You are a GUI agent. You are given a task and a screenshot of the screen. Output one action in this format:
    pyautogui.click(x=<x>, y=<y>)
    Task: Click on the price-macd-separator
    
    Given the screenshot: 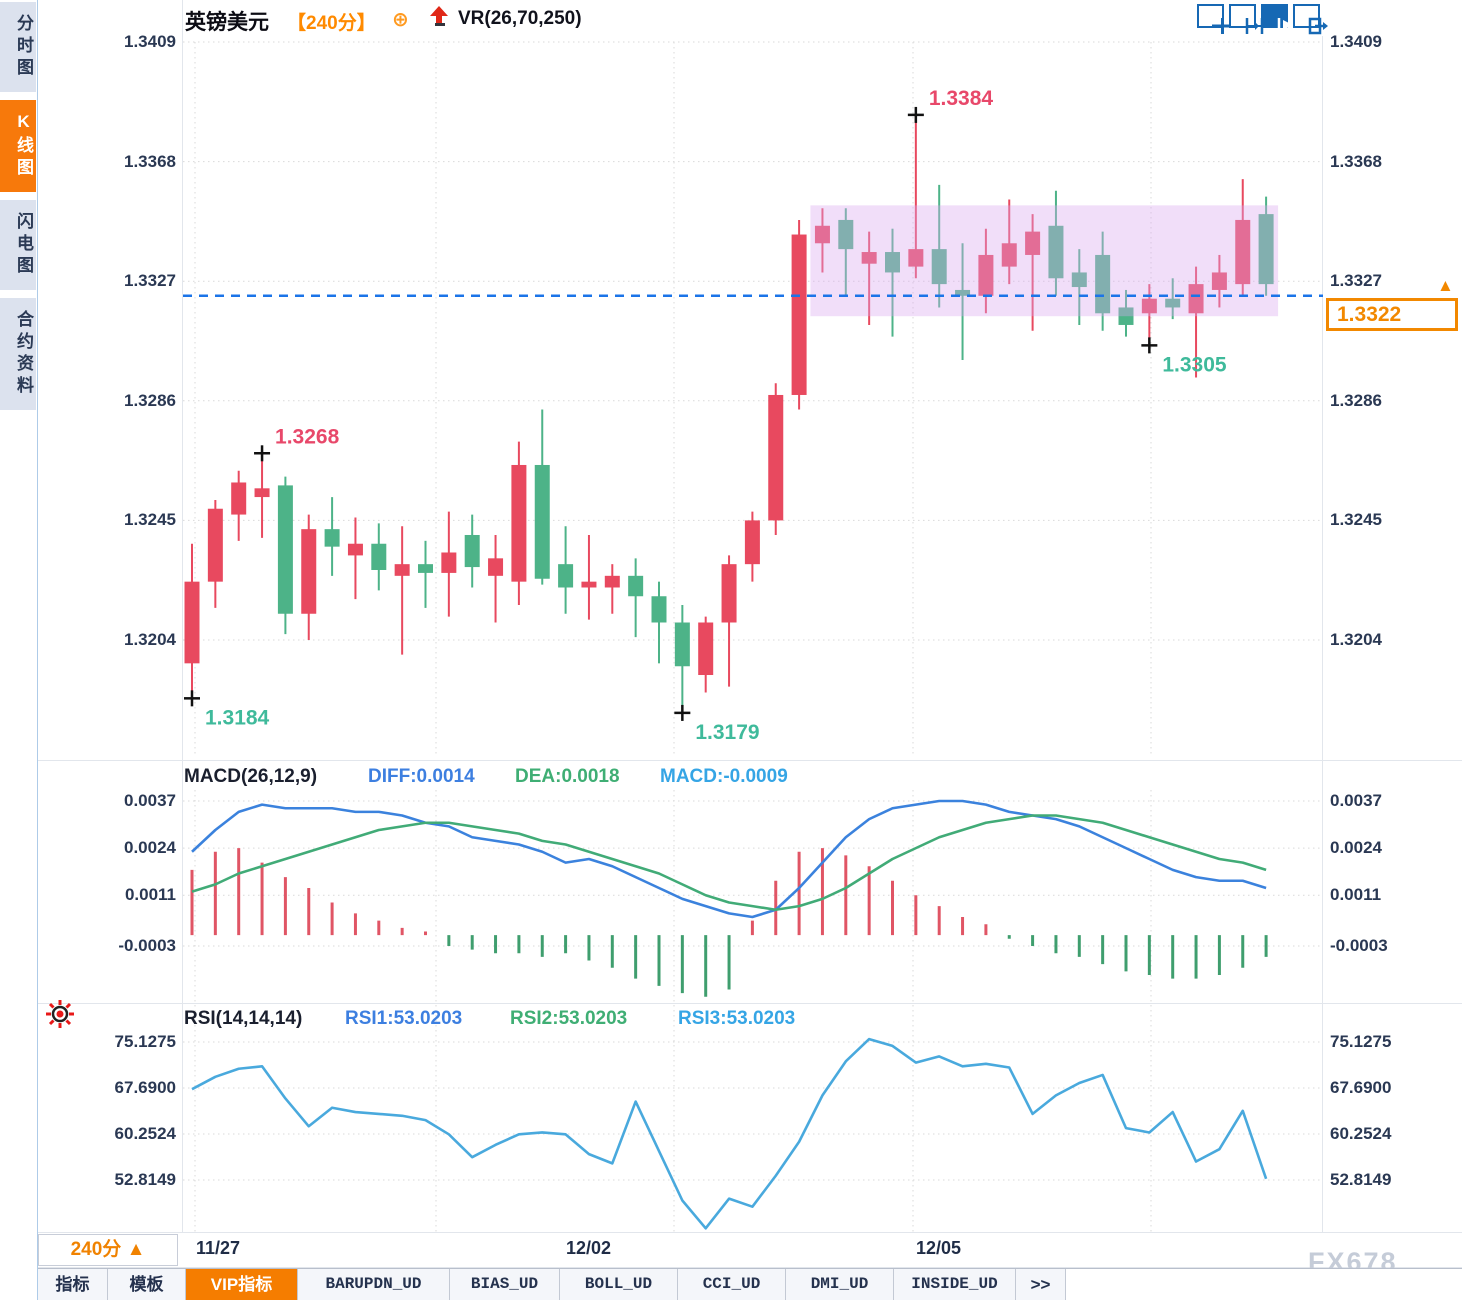 What is the action you would take?
    pyautogui.click(x=750, y=760)
    